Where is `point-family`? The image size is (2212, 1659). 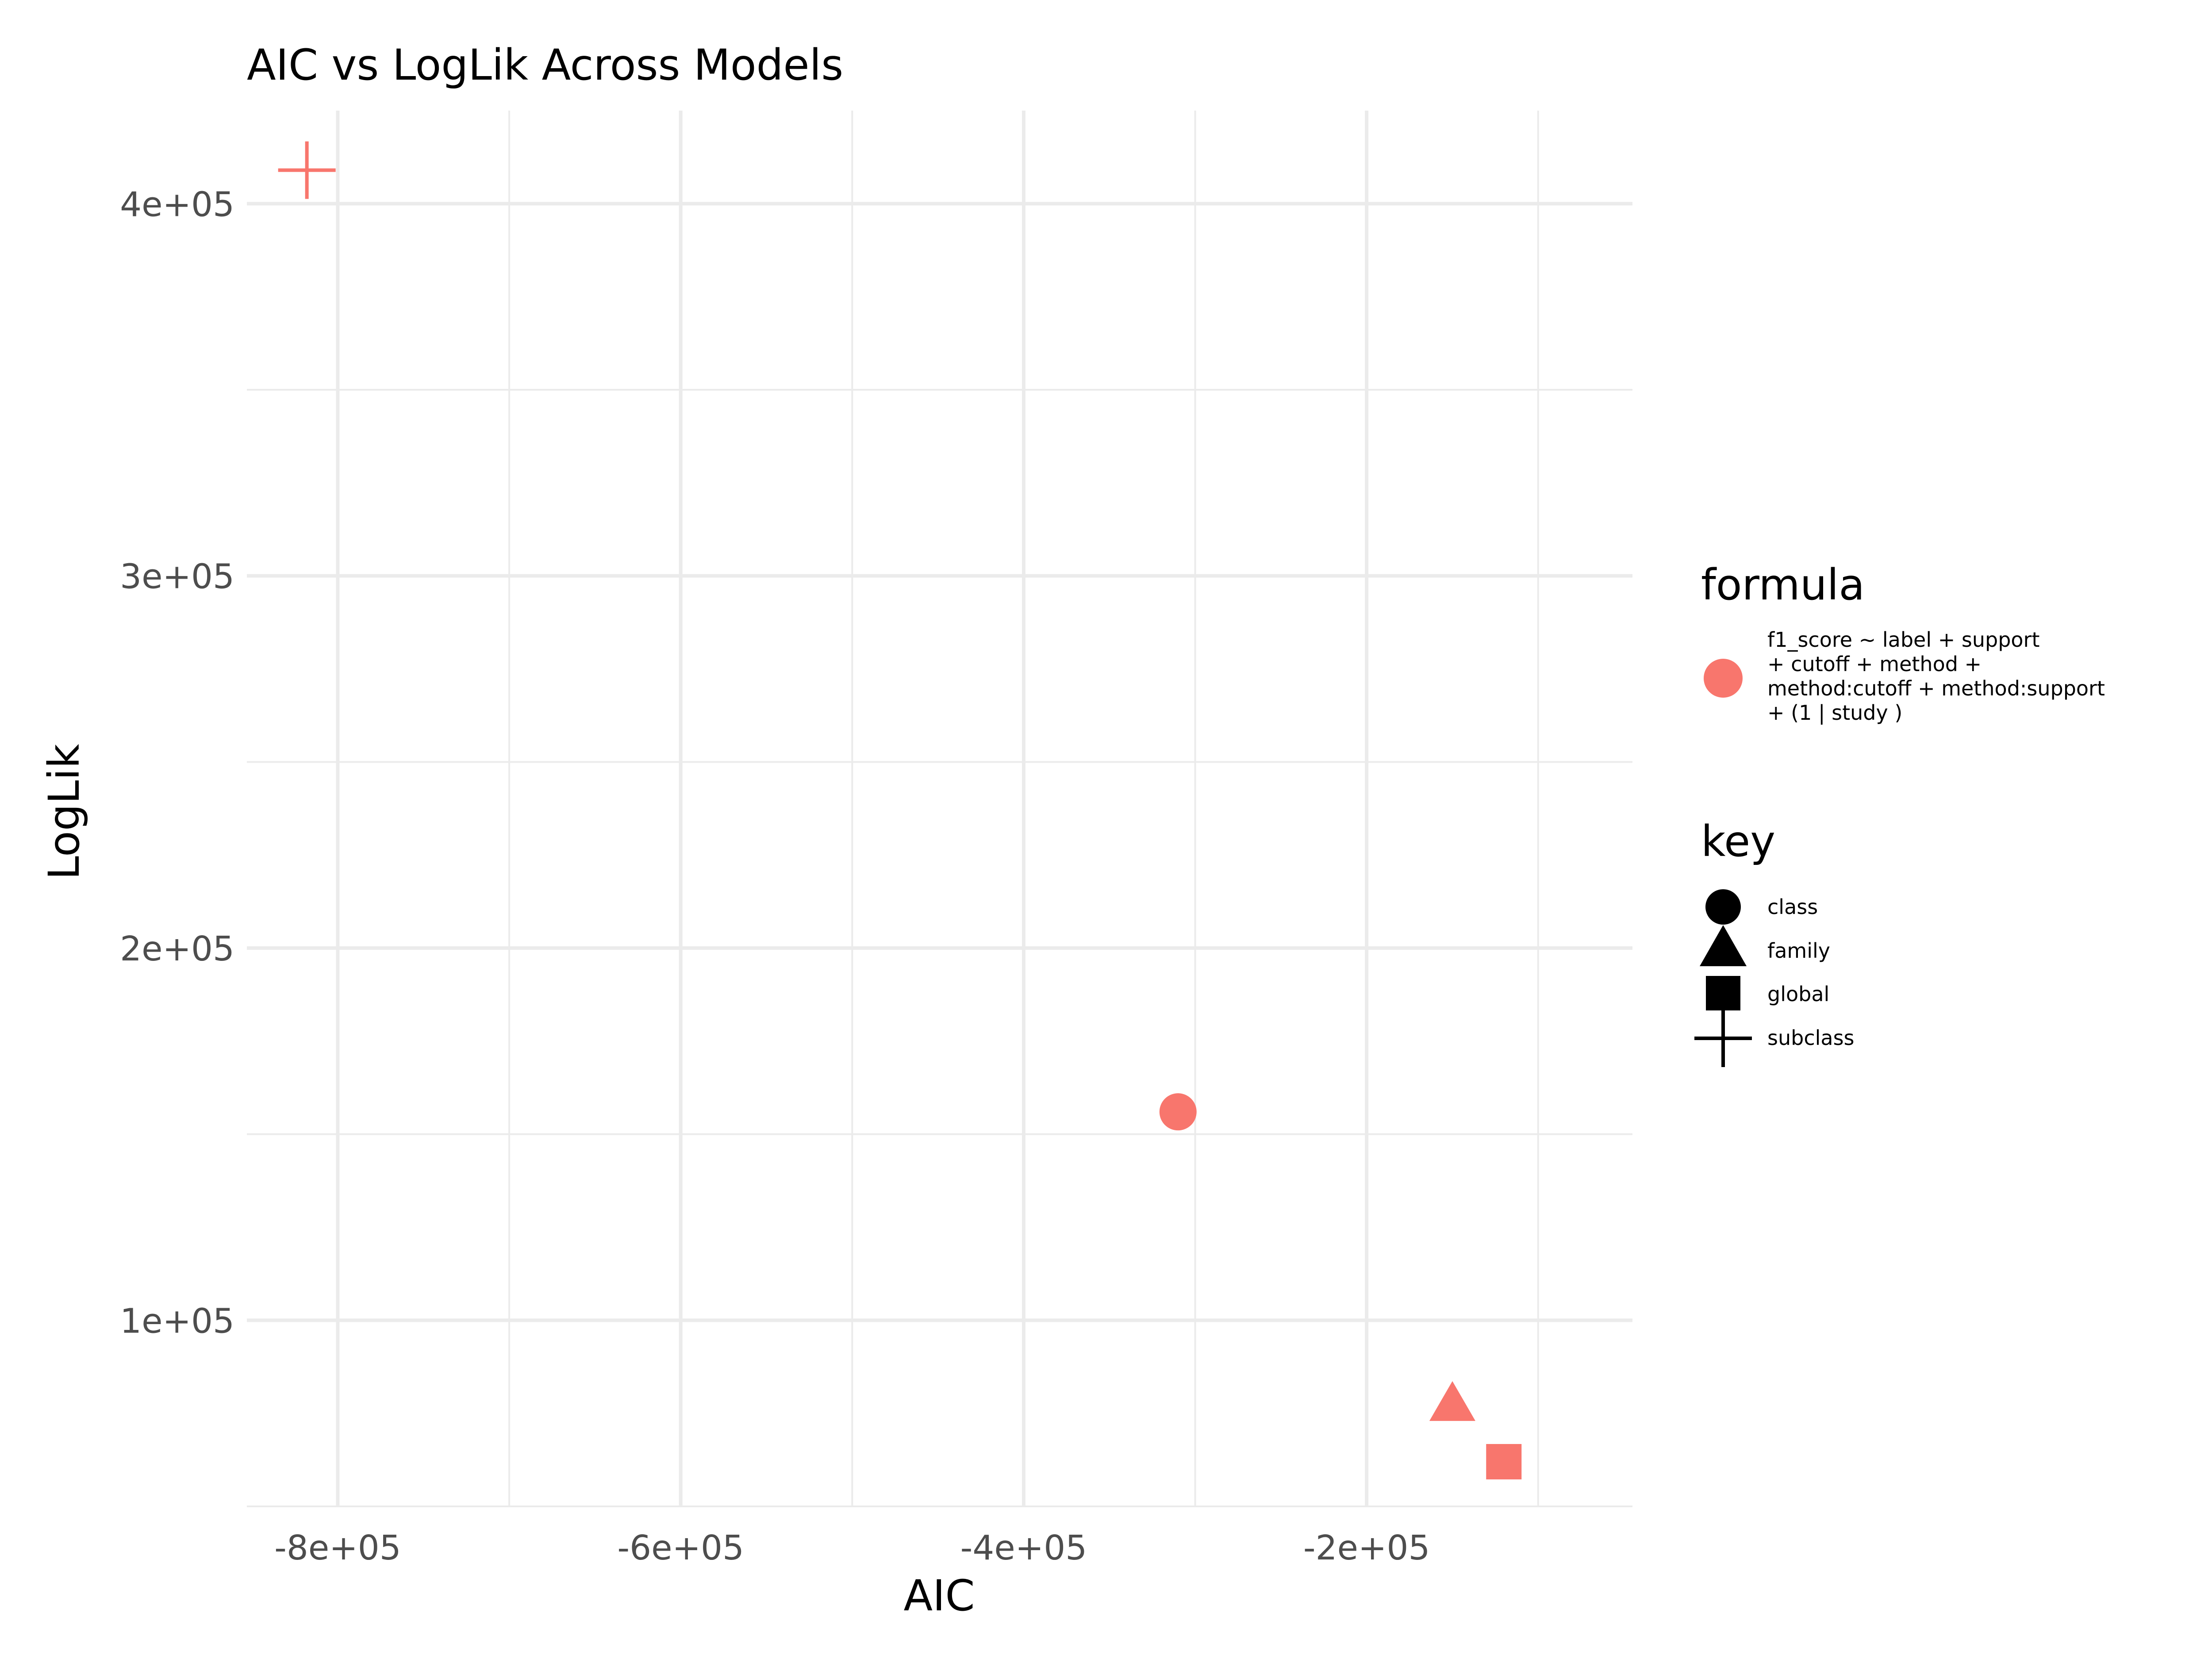 point-family is located at coordinates (1452, 1401).